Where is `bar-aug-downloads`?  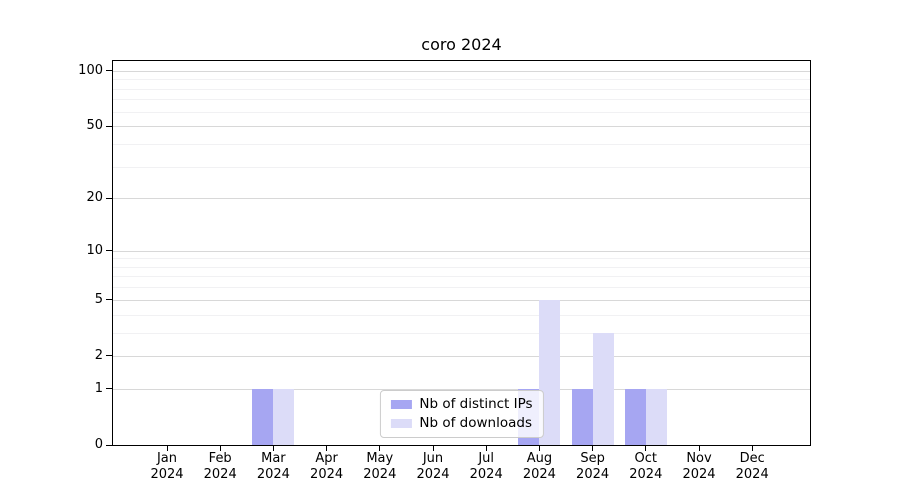
bar-aug-downloads is located at coordinates (550, 372).